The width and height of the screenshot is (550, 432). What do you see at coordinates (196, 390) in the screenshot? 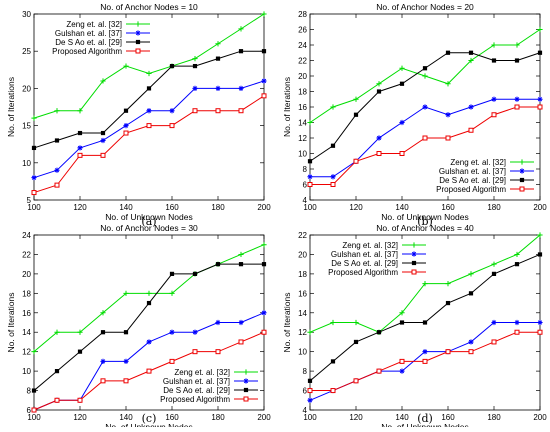
I see `legend-label: De S Ao et. al. [29]` at bounding box center [196, 390].